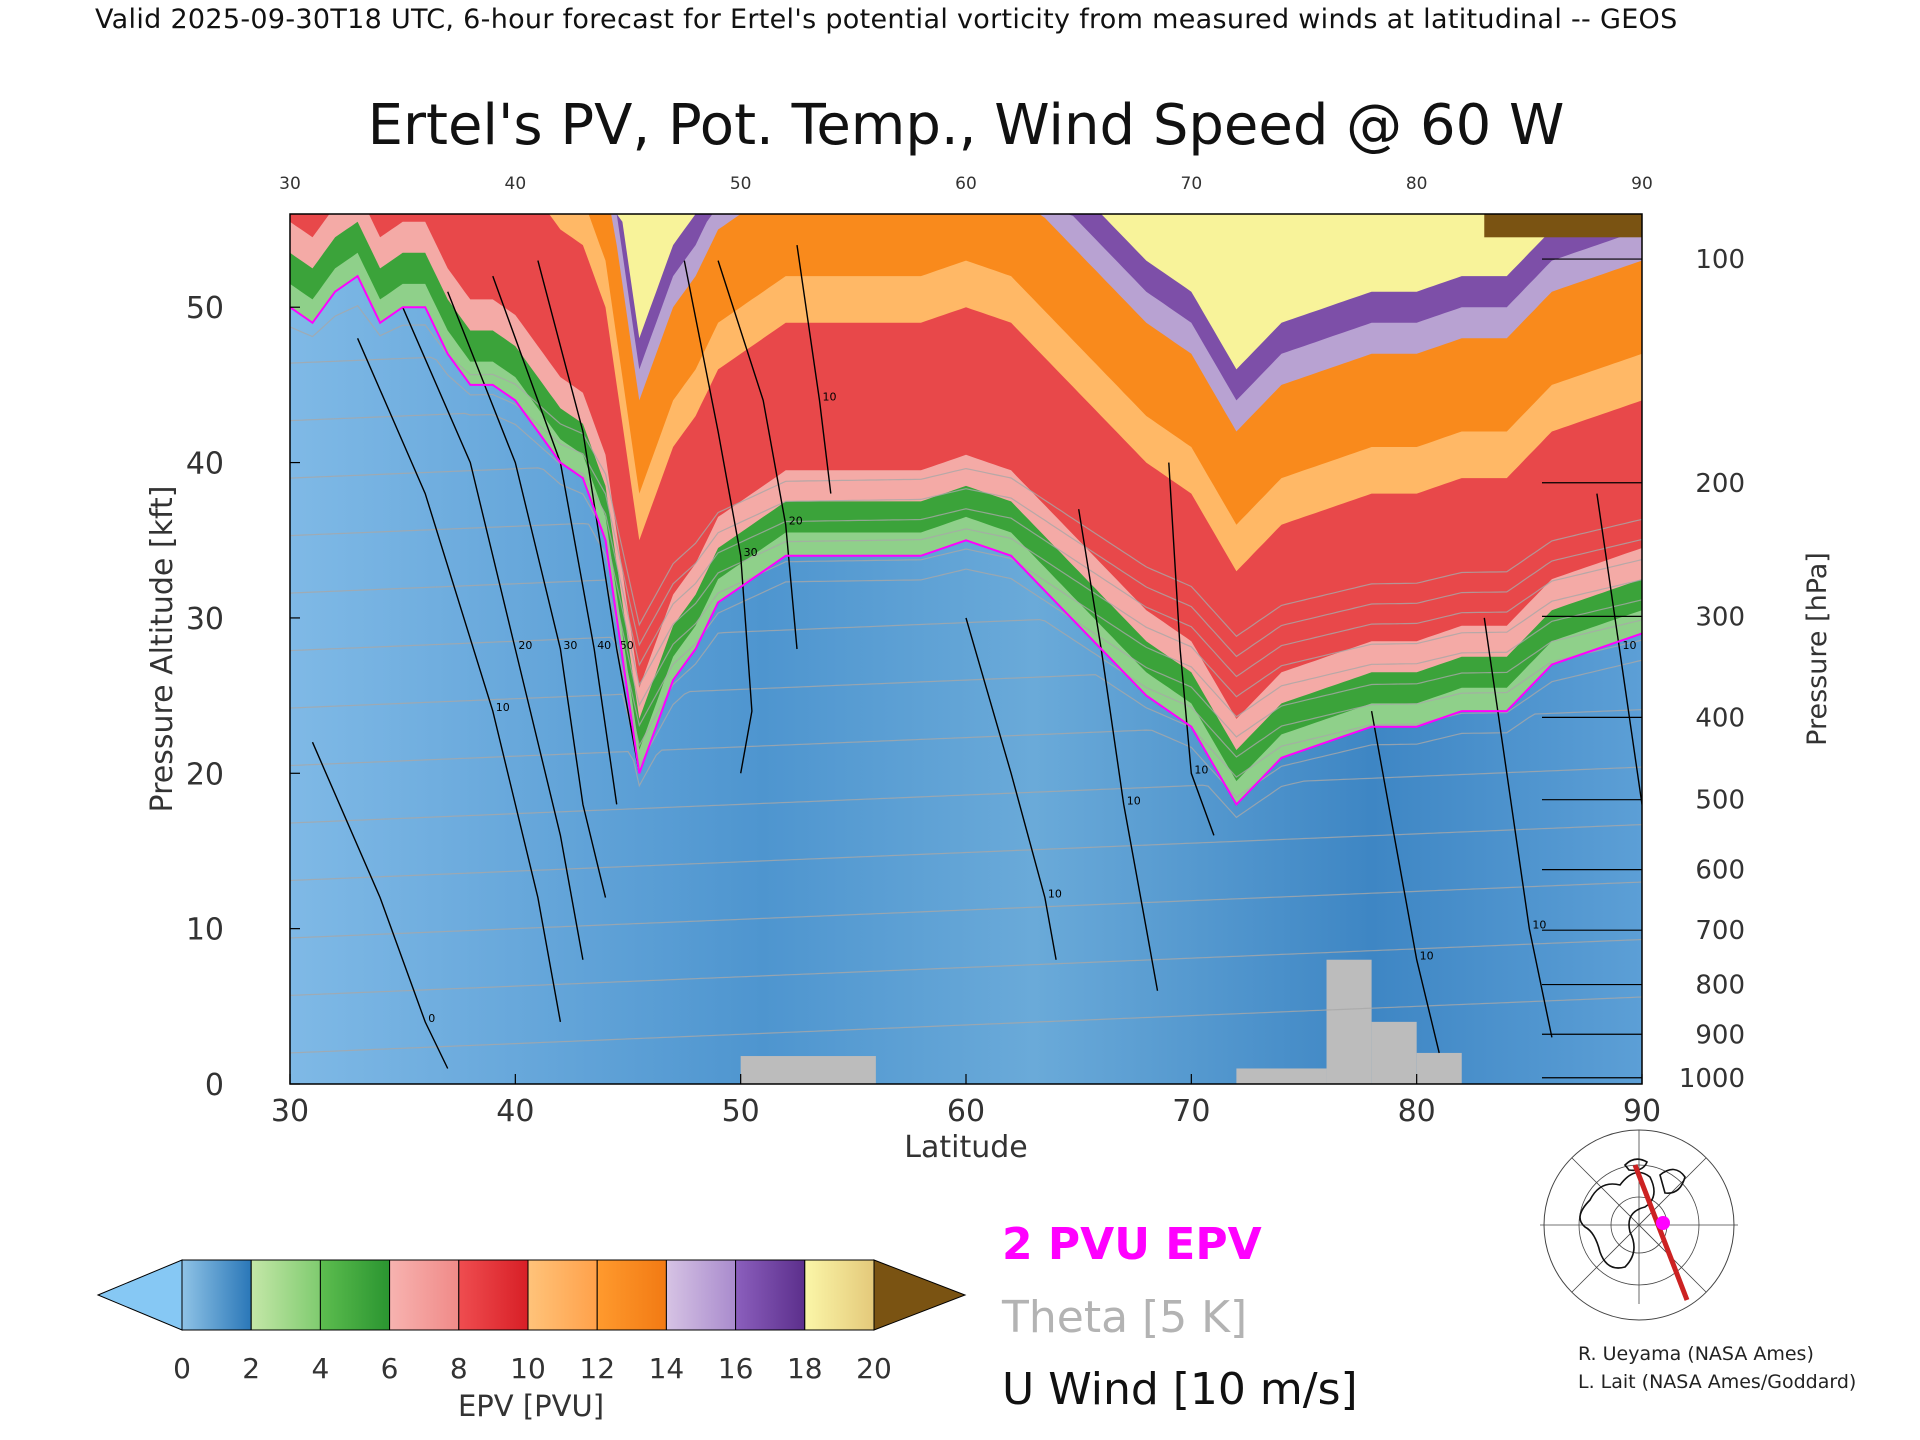  What do you see at coordinates (1661, 1232) in the screenshot?
I see `inset-section-line` at bounding box center [1661, 1232].